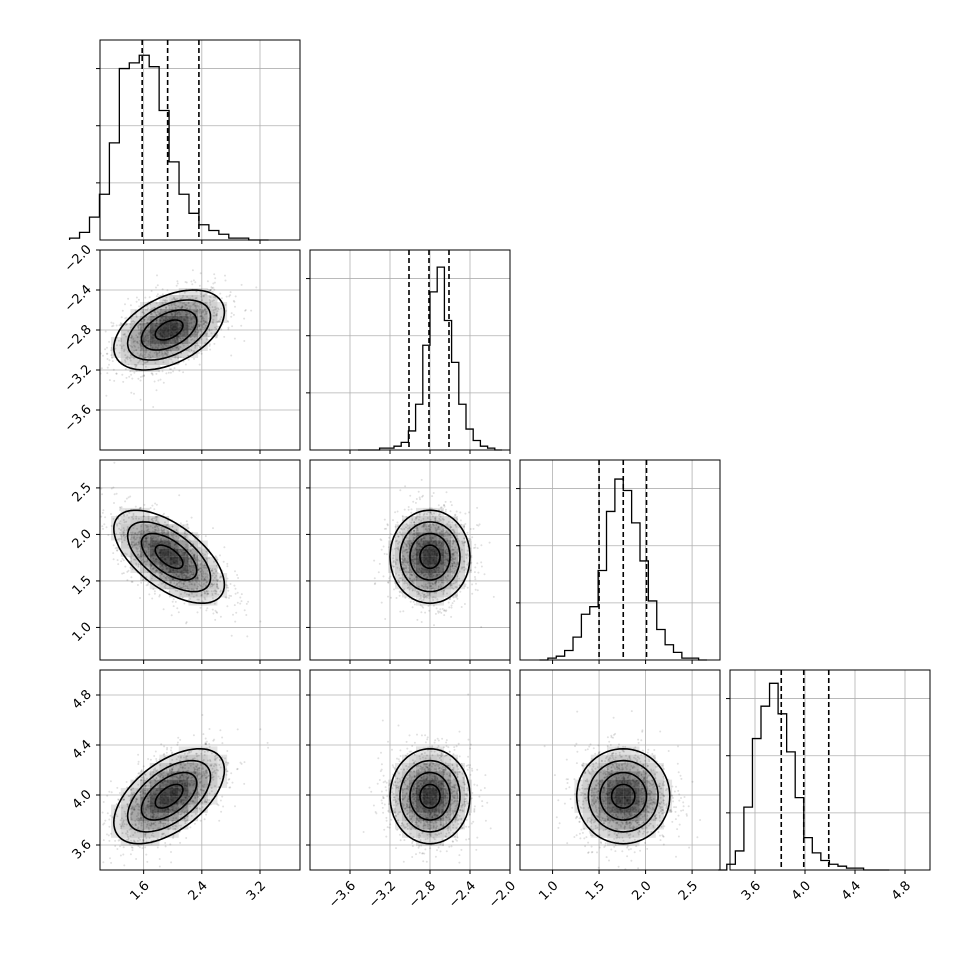 This screenshot has width=970, height=970. What do you see at coordinates (200, 140) in the screenshot?
I see `panel-frame` at bounding box center [200, 140].